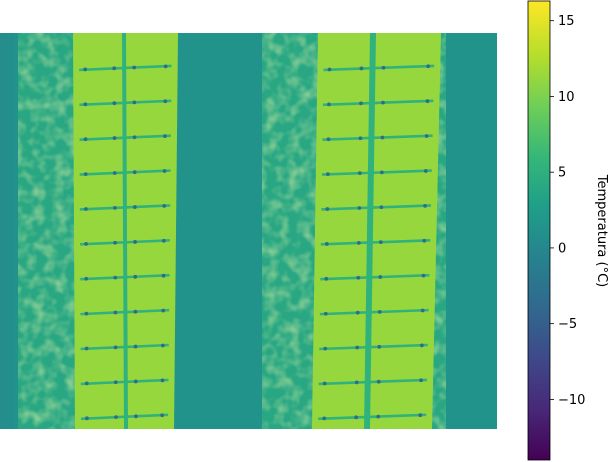 This screenshot has width=610, height=462. I want to click on colorbar: 15 10 5 0 −5 −10 Temperatura (°C), so click(568, 230).